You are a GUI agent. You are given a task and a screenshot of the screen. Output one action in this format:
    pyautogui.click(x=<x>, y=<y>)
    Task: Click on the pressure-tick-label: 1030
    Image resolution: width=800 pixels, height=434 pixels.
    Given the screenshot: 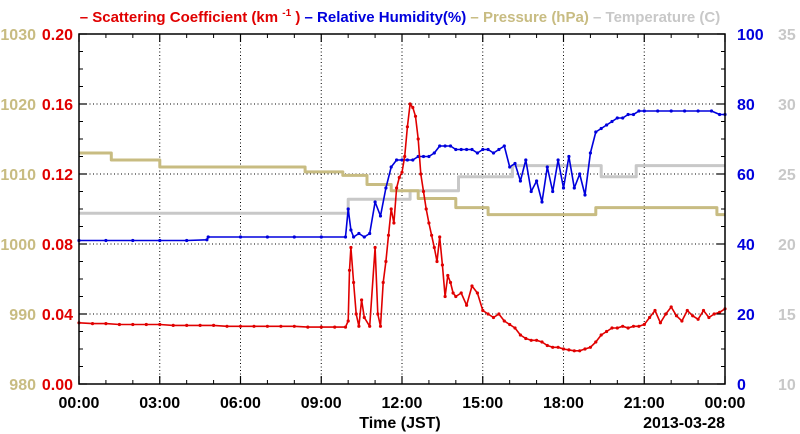 What is the action you would take?
    pyautogui.click(x=18, y=35)
    